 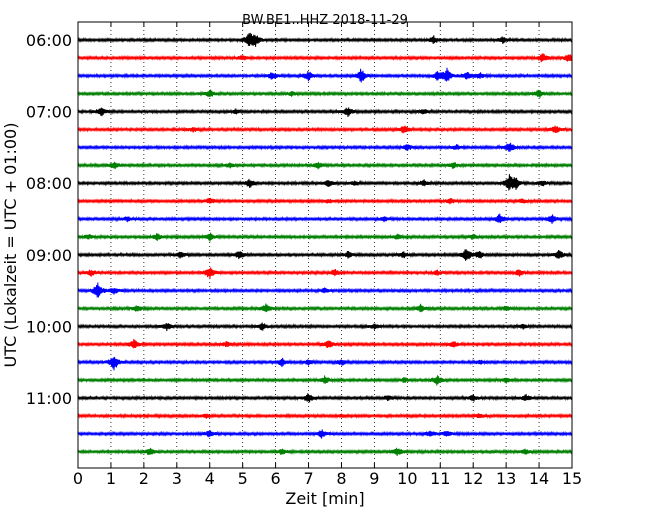 What do you see at coordinates (308, 478) in the screenshot?
I see `x-tick-label: 7` at bounding box center [308, 478].